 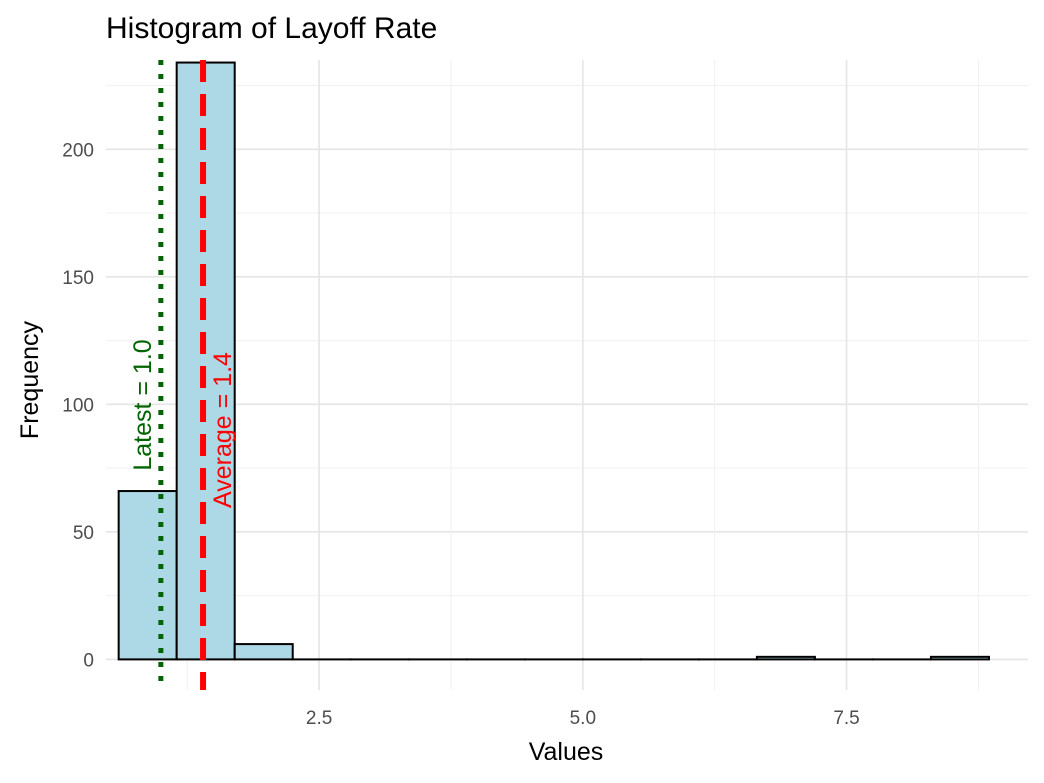 What do you see at coordinates (566, 752) in the screenshot?
I see `x-axis-title: Values` at bounding box center [566, 752].